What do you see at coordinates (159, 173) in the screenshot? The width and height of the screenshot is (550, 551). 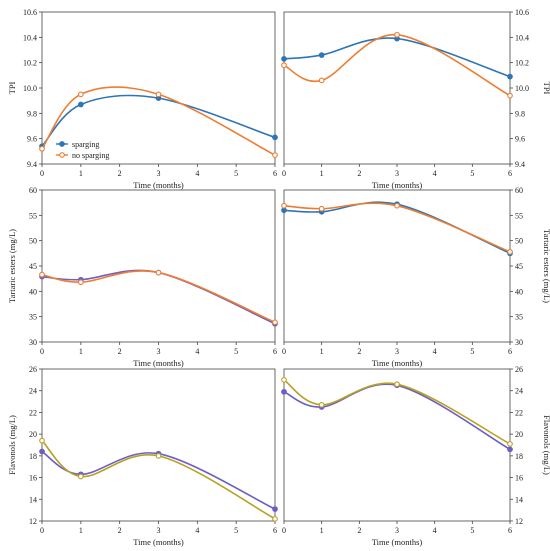 I see `panel-top-left-x-tick-label: 3` at bounding box center [159, 173].